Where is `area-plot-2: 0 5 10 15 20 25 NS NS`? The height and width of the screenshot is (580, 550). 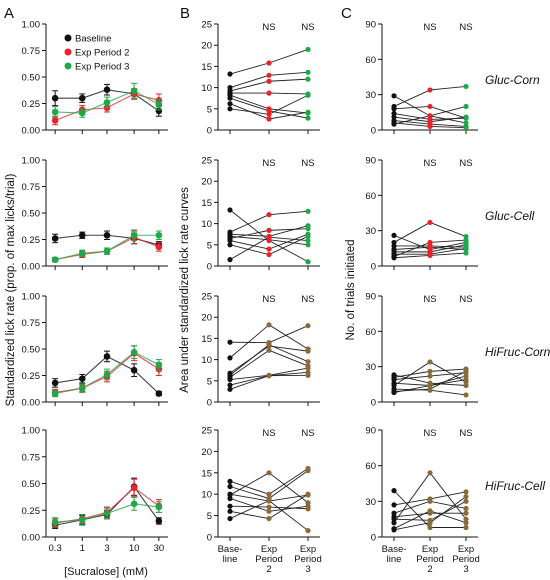
area-plot-2: 0 5 10 15 20 25 NS NS is located at coordinates (260, 214).